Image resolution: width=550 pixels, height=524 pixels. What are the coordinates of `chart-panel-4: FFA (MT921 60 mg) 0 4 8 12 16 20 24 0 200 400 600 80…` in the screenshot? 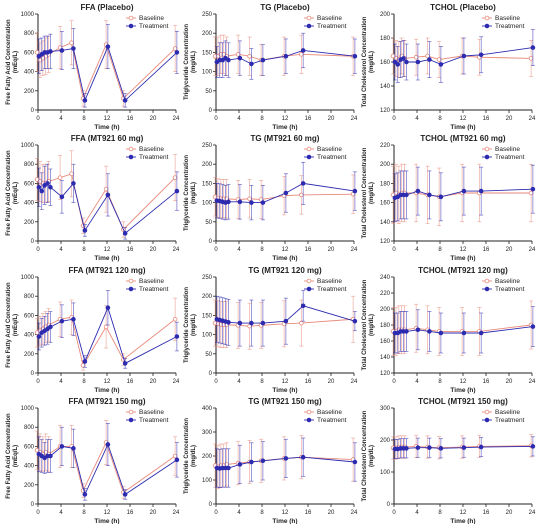 It's located at (93, 198).